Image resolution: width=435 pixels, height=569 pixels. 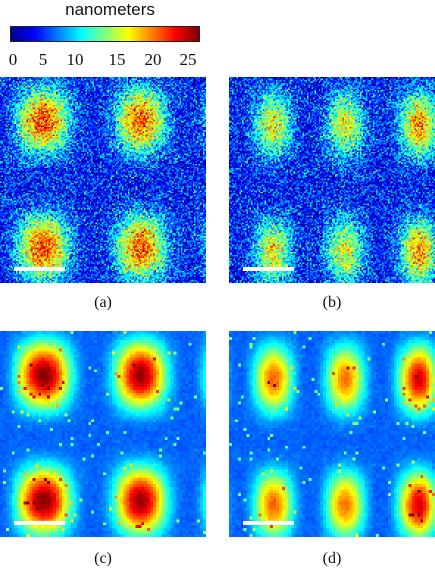 What do you see at coordinates (103, 302) in the screenshot?
I see `caption-a: (a)` at bounding box center [103, 302].